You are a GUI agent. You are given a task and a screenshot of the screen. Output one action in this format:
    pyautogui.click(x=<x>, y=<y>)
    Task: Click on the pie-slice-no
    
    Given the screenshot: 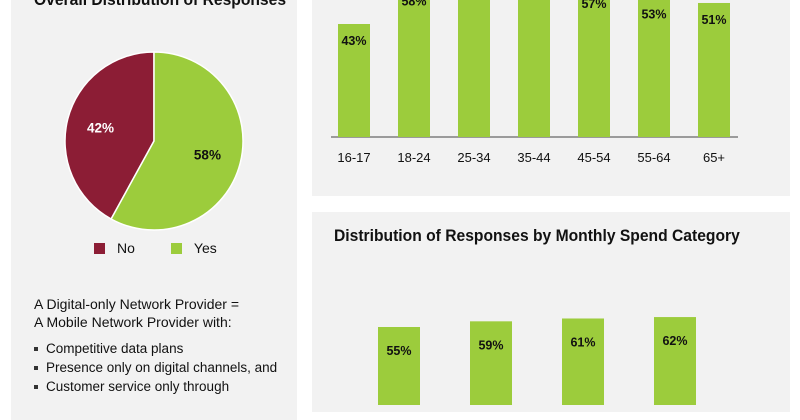 What is the action you would take?
    pyautogui.click(x=109, y=136)
    